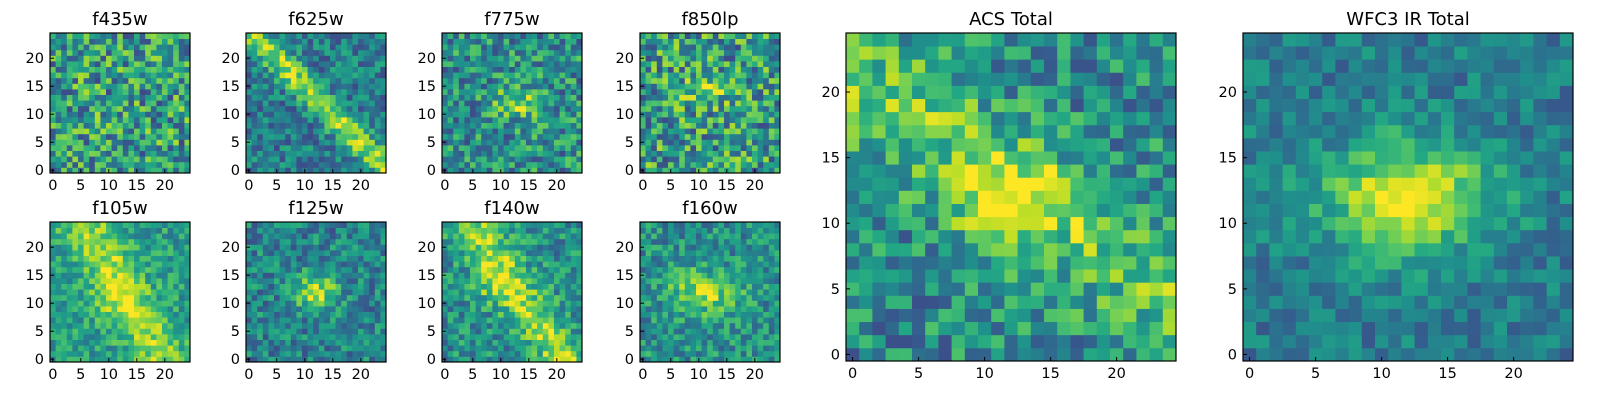  What do you see at coordinates (307, 370) in the screenshot?
I see `x-axis: 0 5 10 15 20` at bounding box center [307, 370].